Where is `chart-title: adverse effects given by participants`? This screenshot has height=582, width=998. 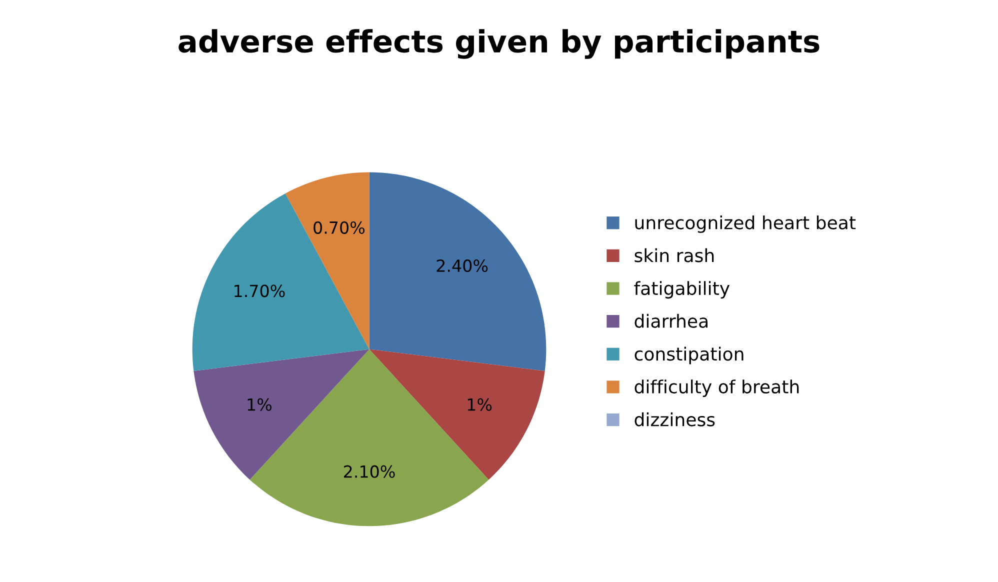 chart-title: adverse effects given by participants is located at coordinates (499, 44).